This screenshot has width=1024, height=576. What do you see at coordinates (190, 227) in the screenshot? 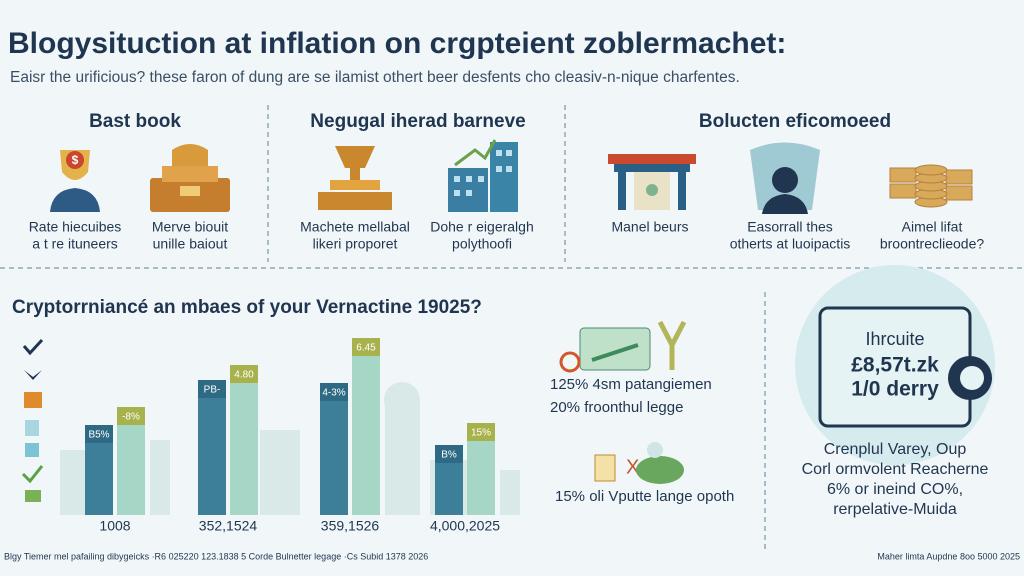
I see `caption: Merve biouit` at bounding box center [190, 227].